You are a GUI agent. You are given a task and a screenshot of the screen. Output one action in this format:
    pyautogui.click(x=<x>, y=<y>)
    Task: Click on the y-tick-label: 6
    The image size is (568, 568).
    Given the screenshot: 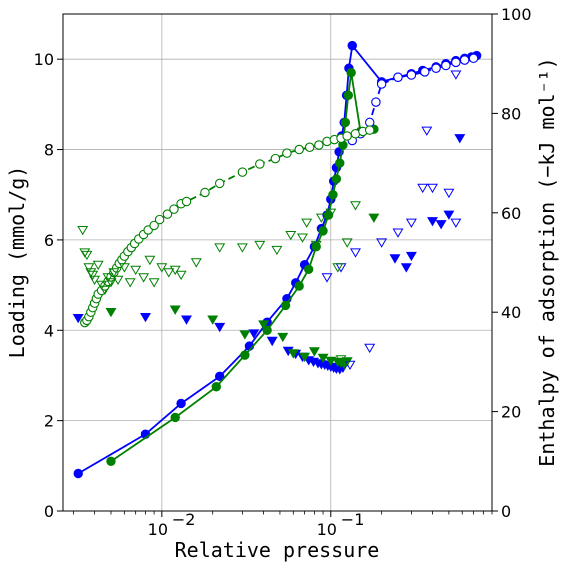 What is the action you would take?
    pyautogui.click(x=49, y=240)
    